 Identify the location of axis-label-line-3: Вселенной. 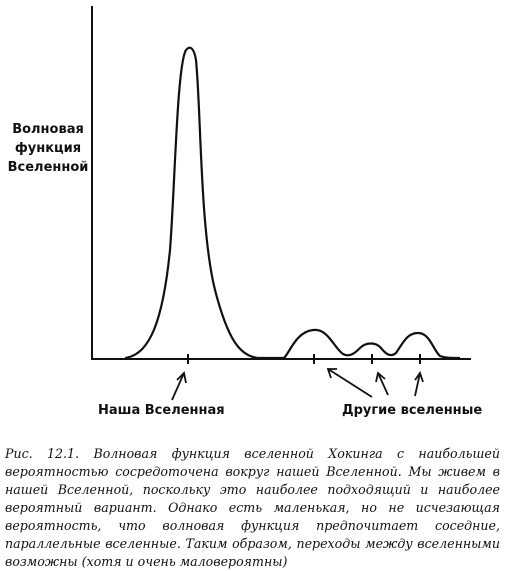
(48, 167).